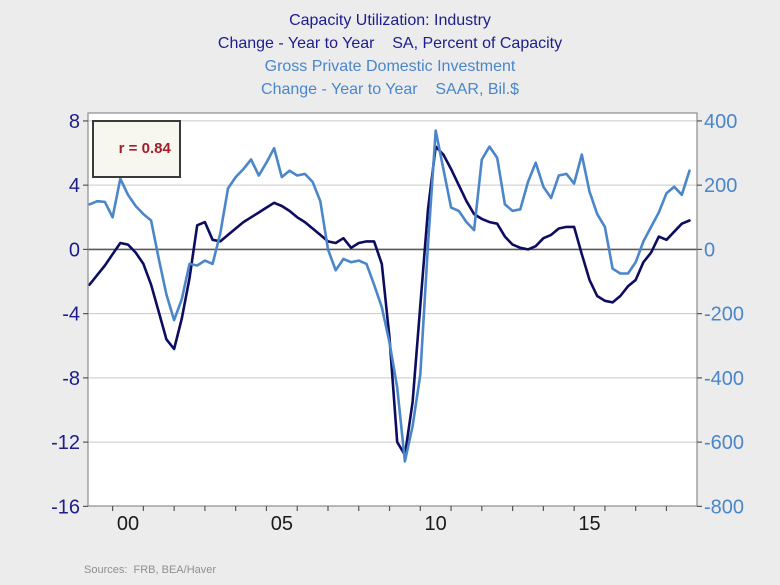 The width and height of the screenshot is (780, 585). I want to click on correlation-badge: r = 0.84, so click(136, 149).